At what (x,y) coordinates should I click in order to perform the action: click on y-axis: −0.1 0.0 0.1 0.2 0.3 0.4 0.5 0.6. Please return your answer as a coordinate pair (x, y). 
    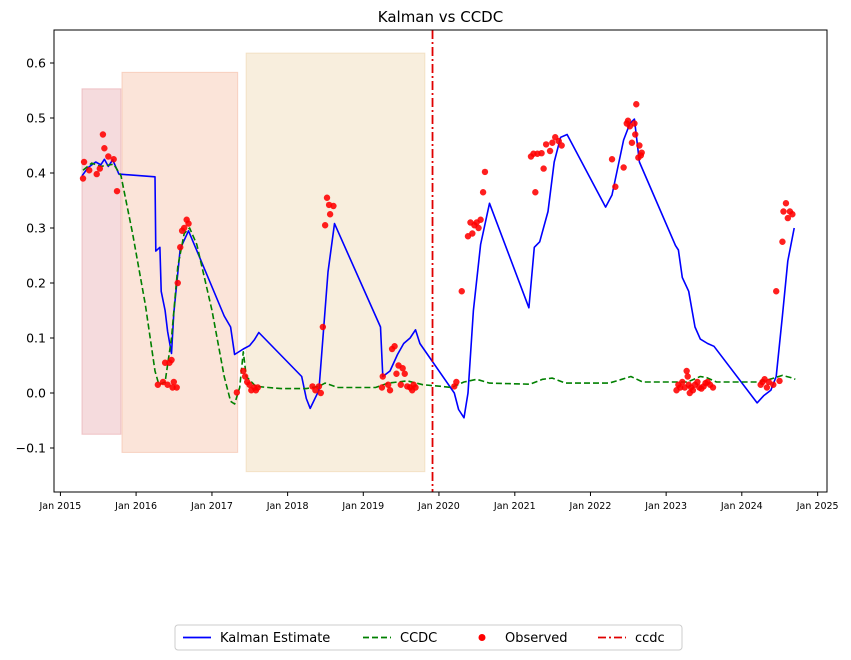
    Looking at the image, I should click on (35, 256).